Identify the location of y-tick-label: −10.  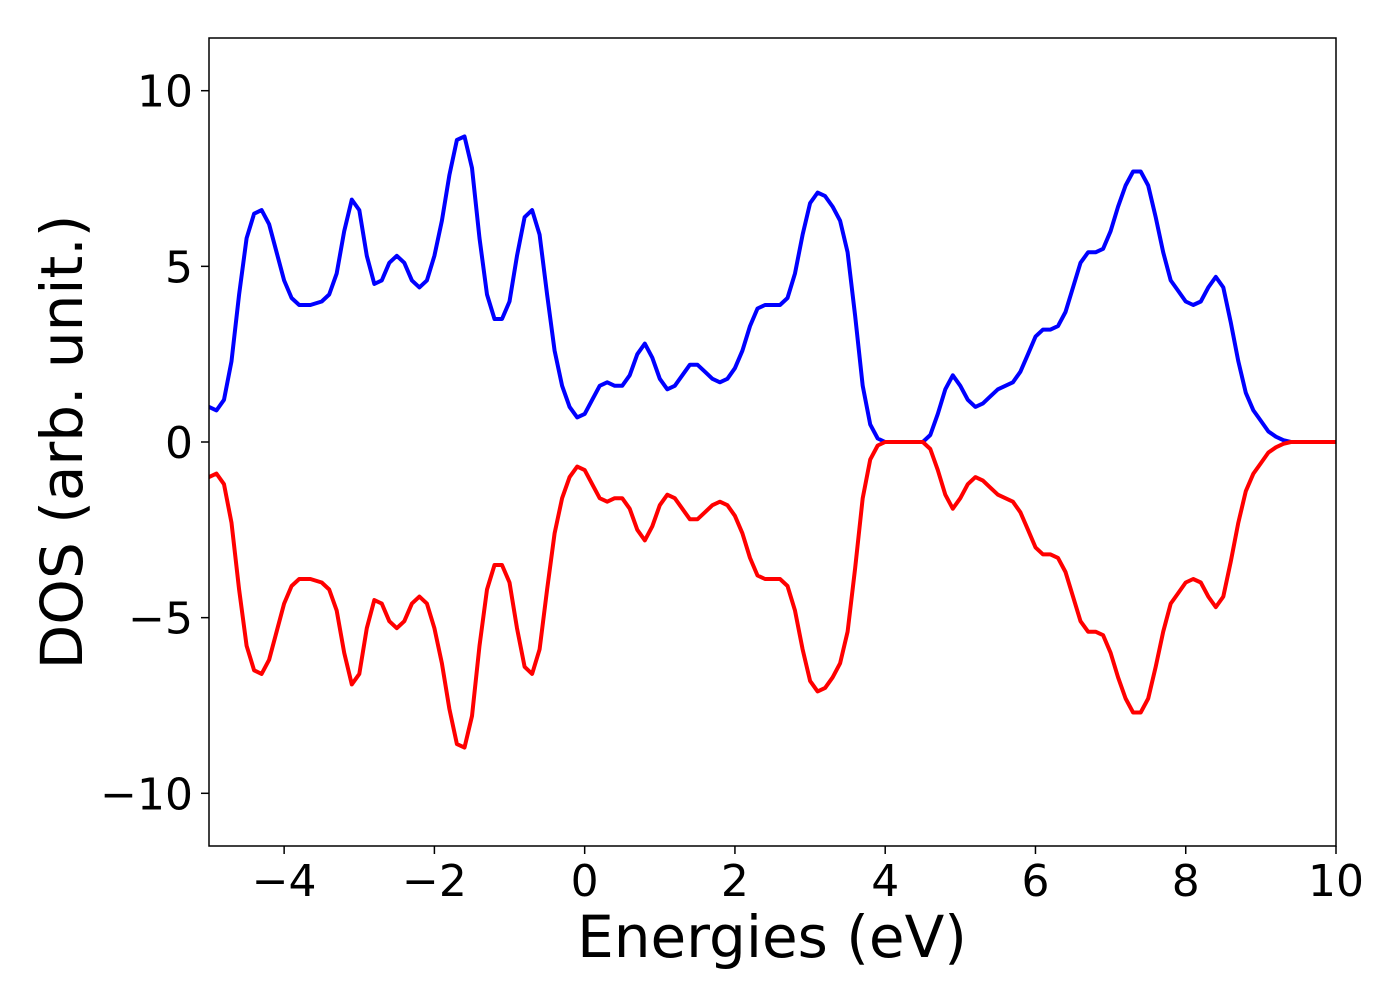
(146, 794).